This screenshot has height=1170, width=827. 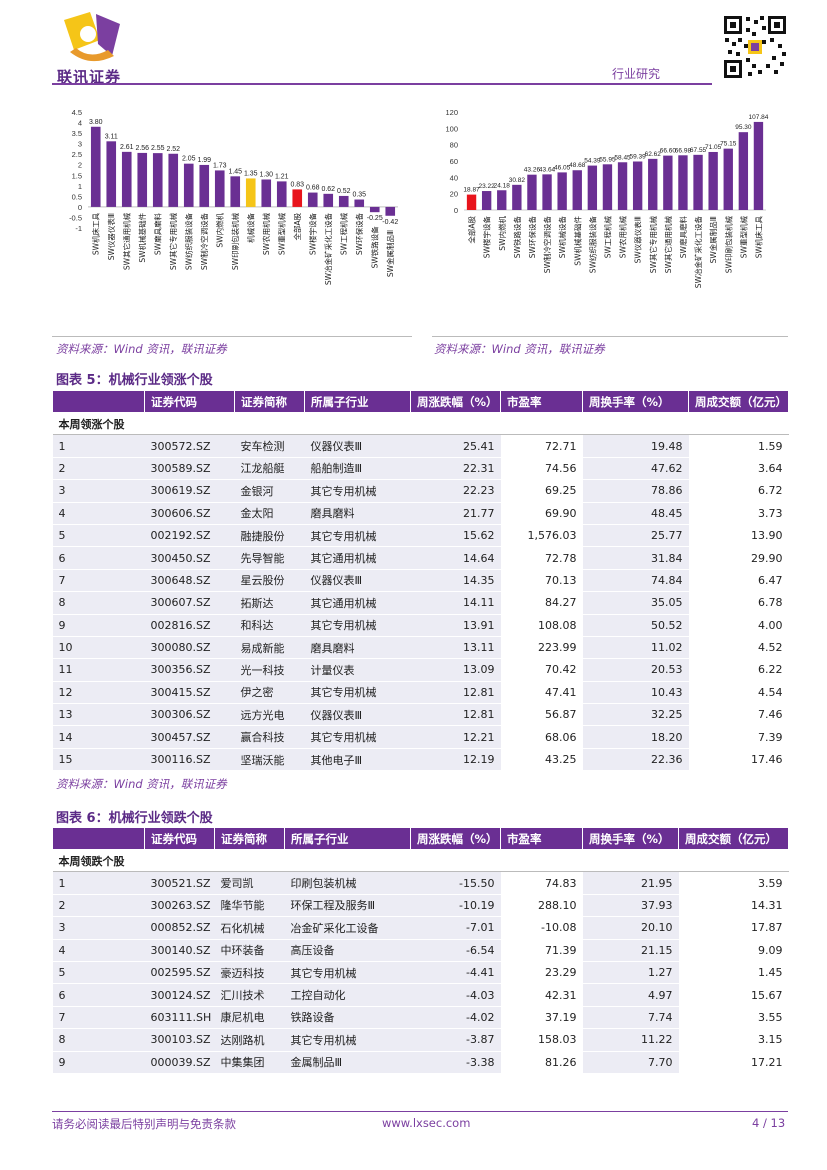 What do you see at coordinates (420, 973) in the screenshot?
I see `table-row: 5 002595.SZ 豪迈科技 其它专用机械 -4.41 23.29 1.27 1.45` at bounding box center [420, 973].